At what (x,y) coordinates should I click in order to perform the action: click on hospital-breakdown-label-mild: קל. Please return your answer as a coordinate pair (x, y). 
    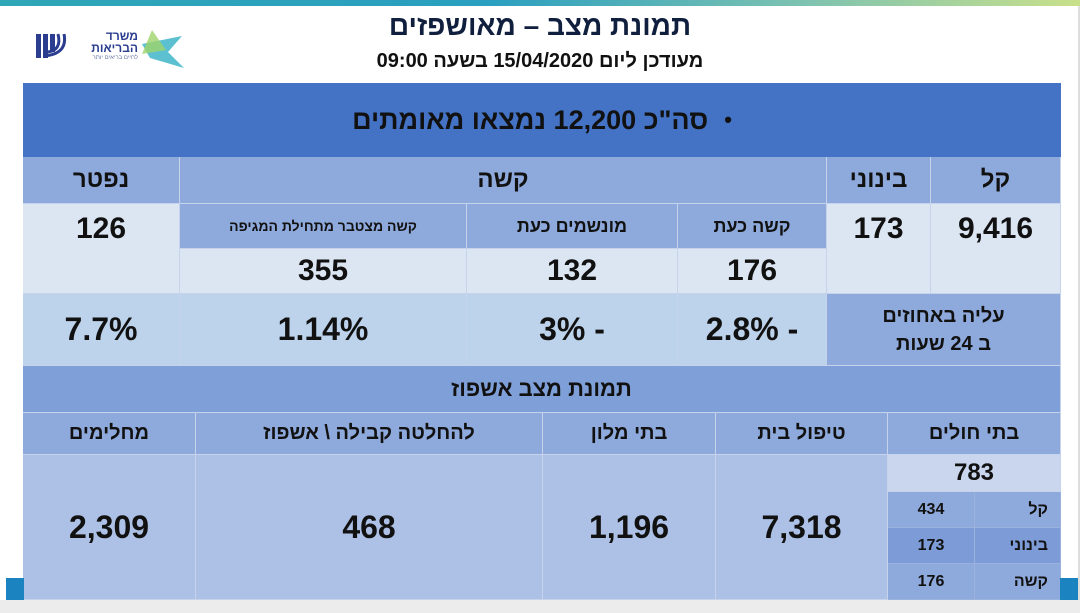
    Looking at the image, I should click on (1018, 510).